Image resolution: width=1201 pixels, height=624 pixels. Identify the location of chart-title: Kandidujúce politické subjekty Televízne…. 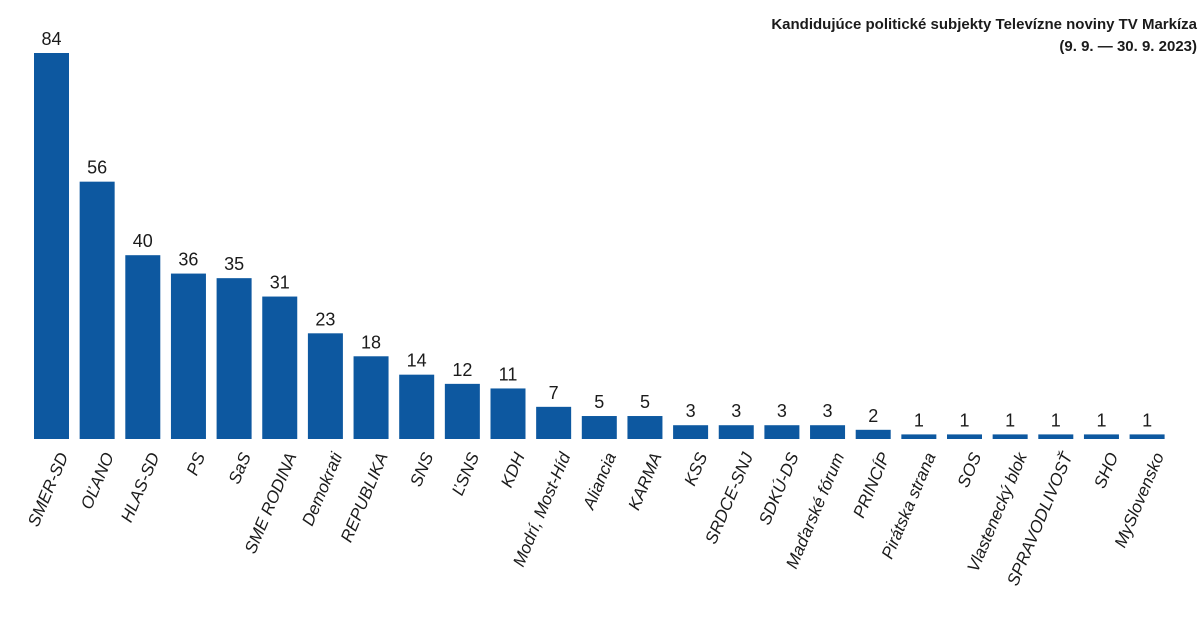
(984, 24).